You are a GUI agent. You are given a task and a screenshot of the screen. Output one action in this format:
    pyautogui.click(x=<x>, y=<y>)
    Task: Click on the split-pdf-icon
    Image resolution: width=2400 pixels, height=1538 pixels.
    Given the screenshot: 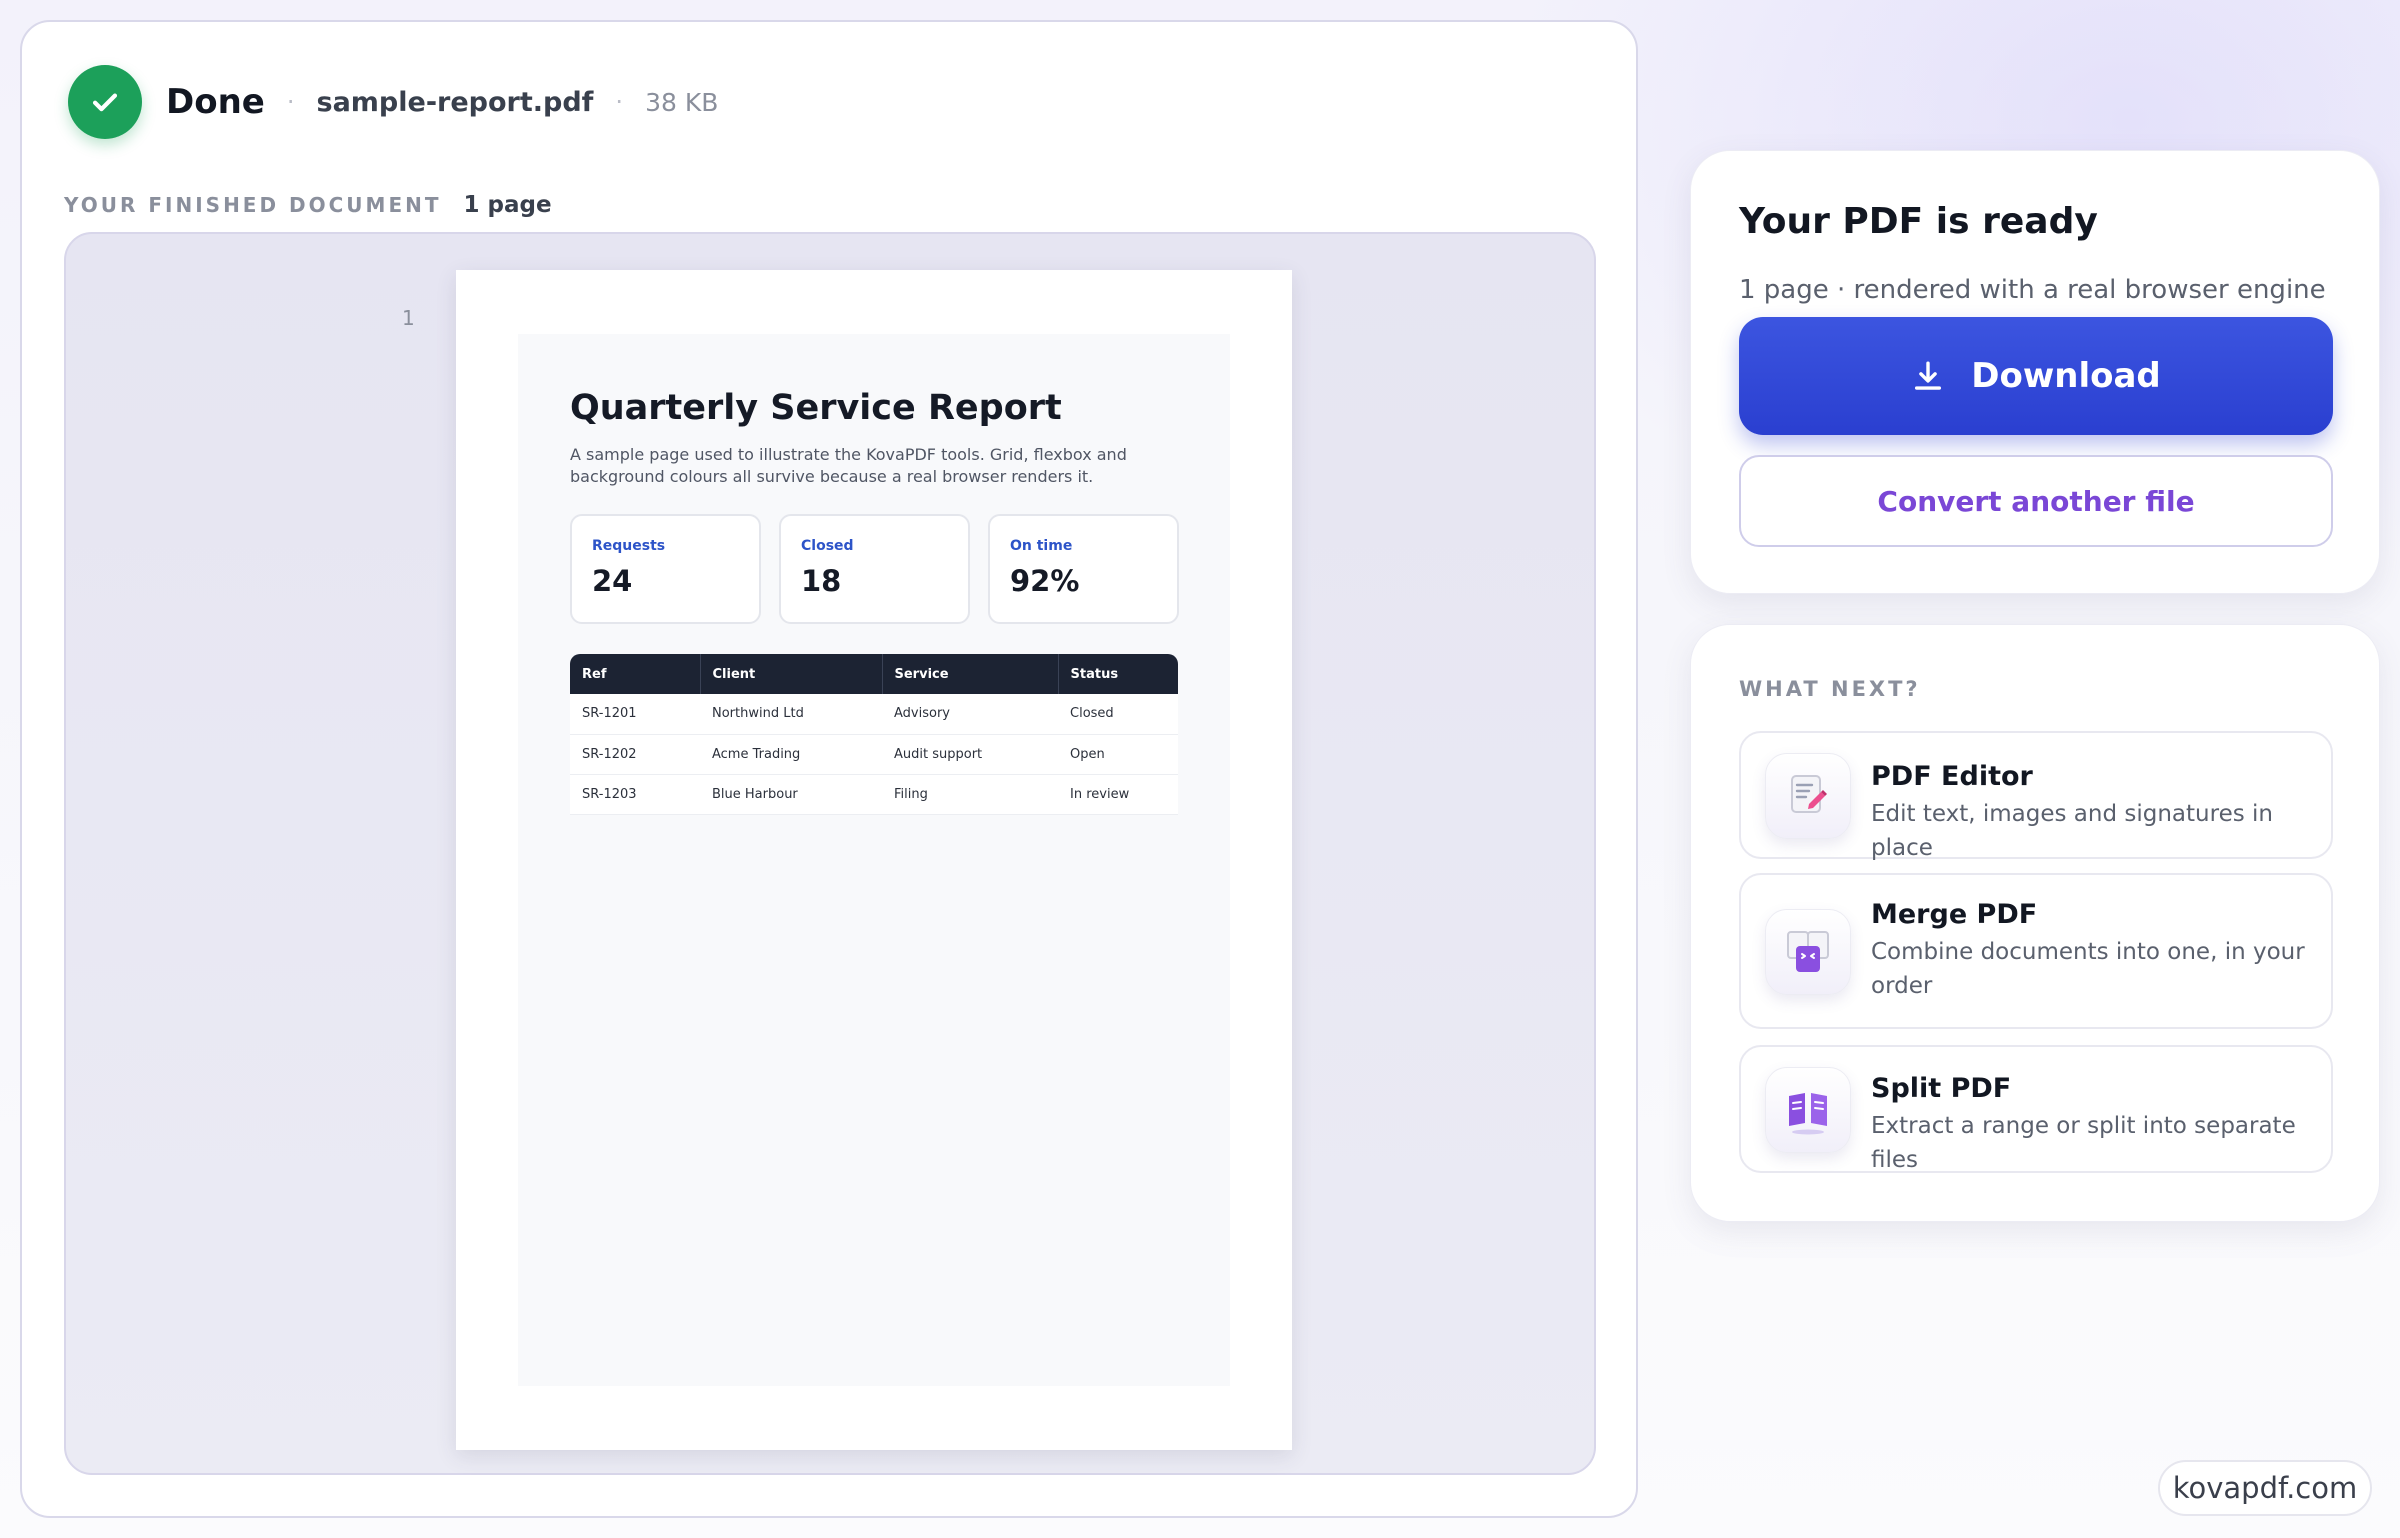 What is the action you would take?
    pyautogui.click(x=1808, y=1110)
    